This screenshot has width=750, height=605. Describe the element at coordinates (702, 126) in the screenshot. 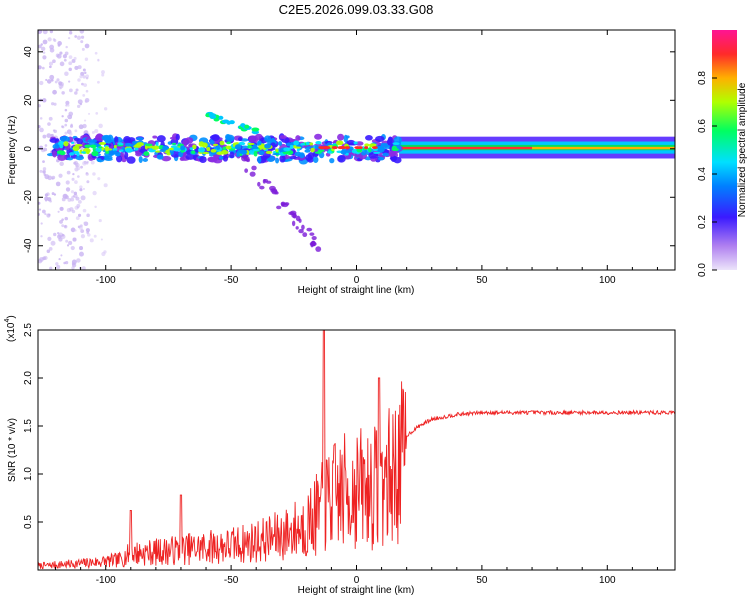

I see `colorbar-tick-label: 0.6` at that location.